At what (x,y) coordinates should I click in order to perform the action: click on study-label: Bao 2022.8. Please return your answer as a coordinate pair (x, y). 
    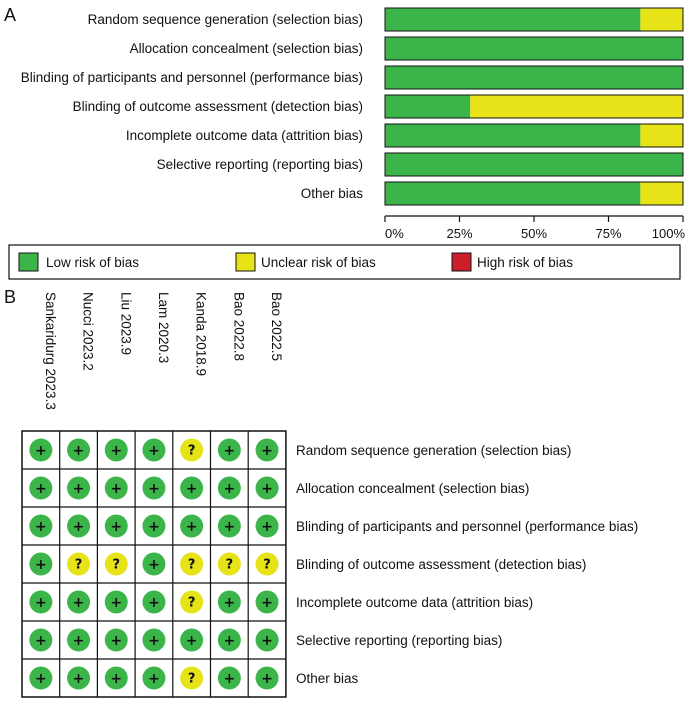
    Looking at the image, I should click on (238, 326).